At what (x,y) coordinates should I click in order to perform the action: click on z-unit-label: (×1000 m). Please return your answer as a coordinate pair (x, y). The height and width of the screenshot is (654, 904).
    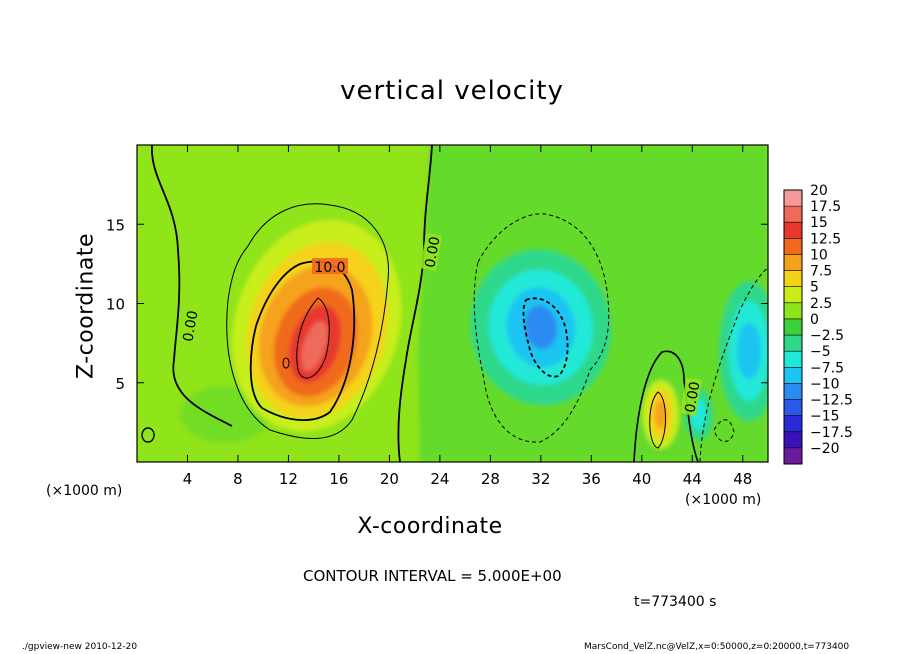
    Looking at the image, I should click on (84, 491).